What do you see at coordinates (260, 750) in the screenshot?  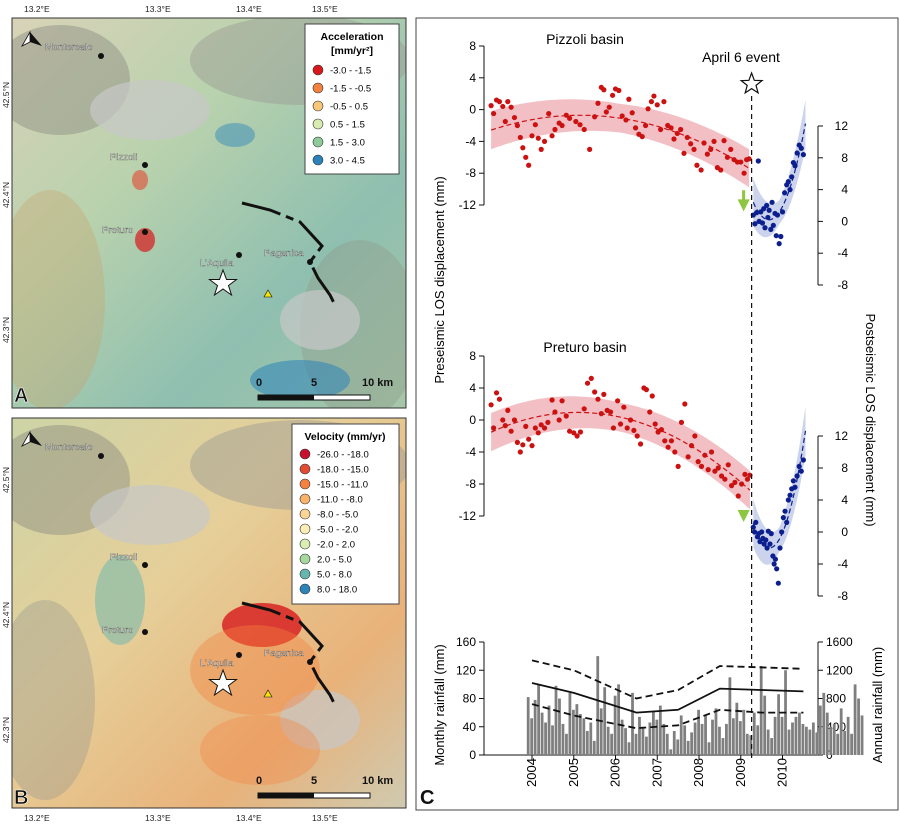 I see `coseismic-subsidence` at bounding box center [260, 750].